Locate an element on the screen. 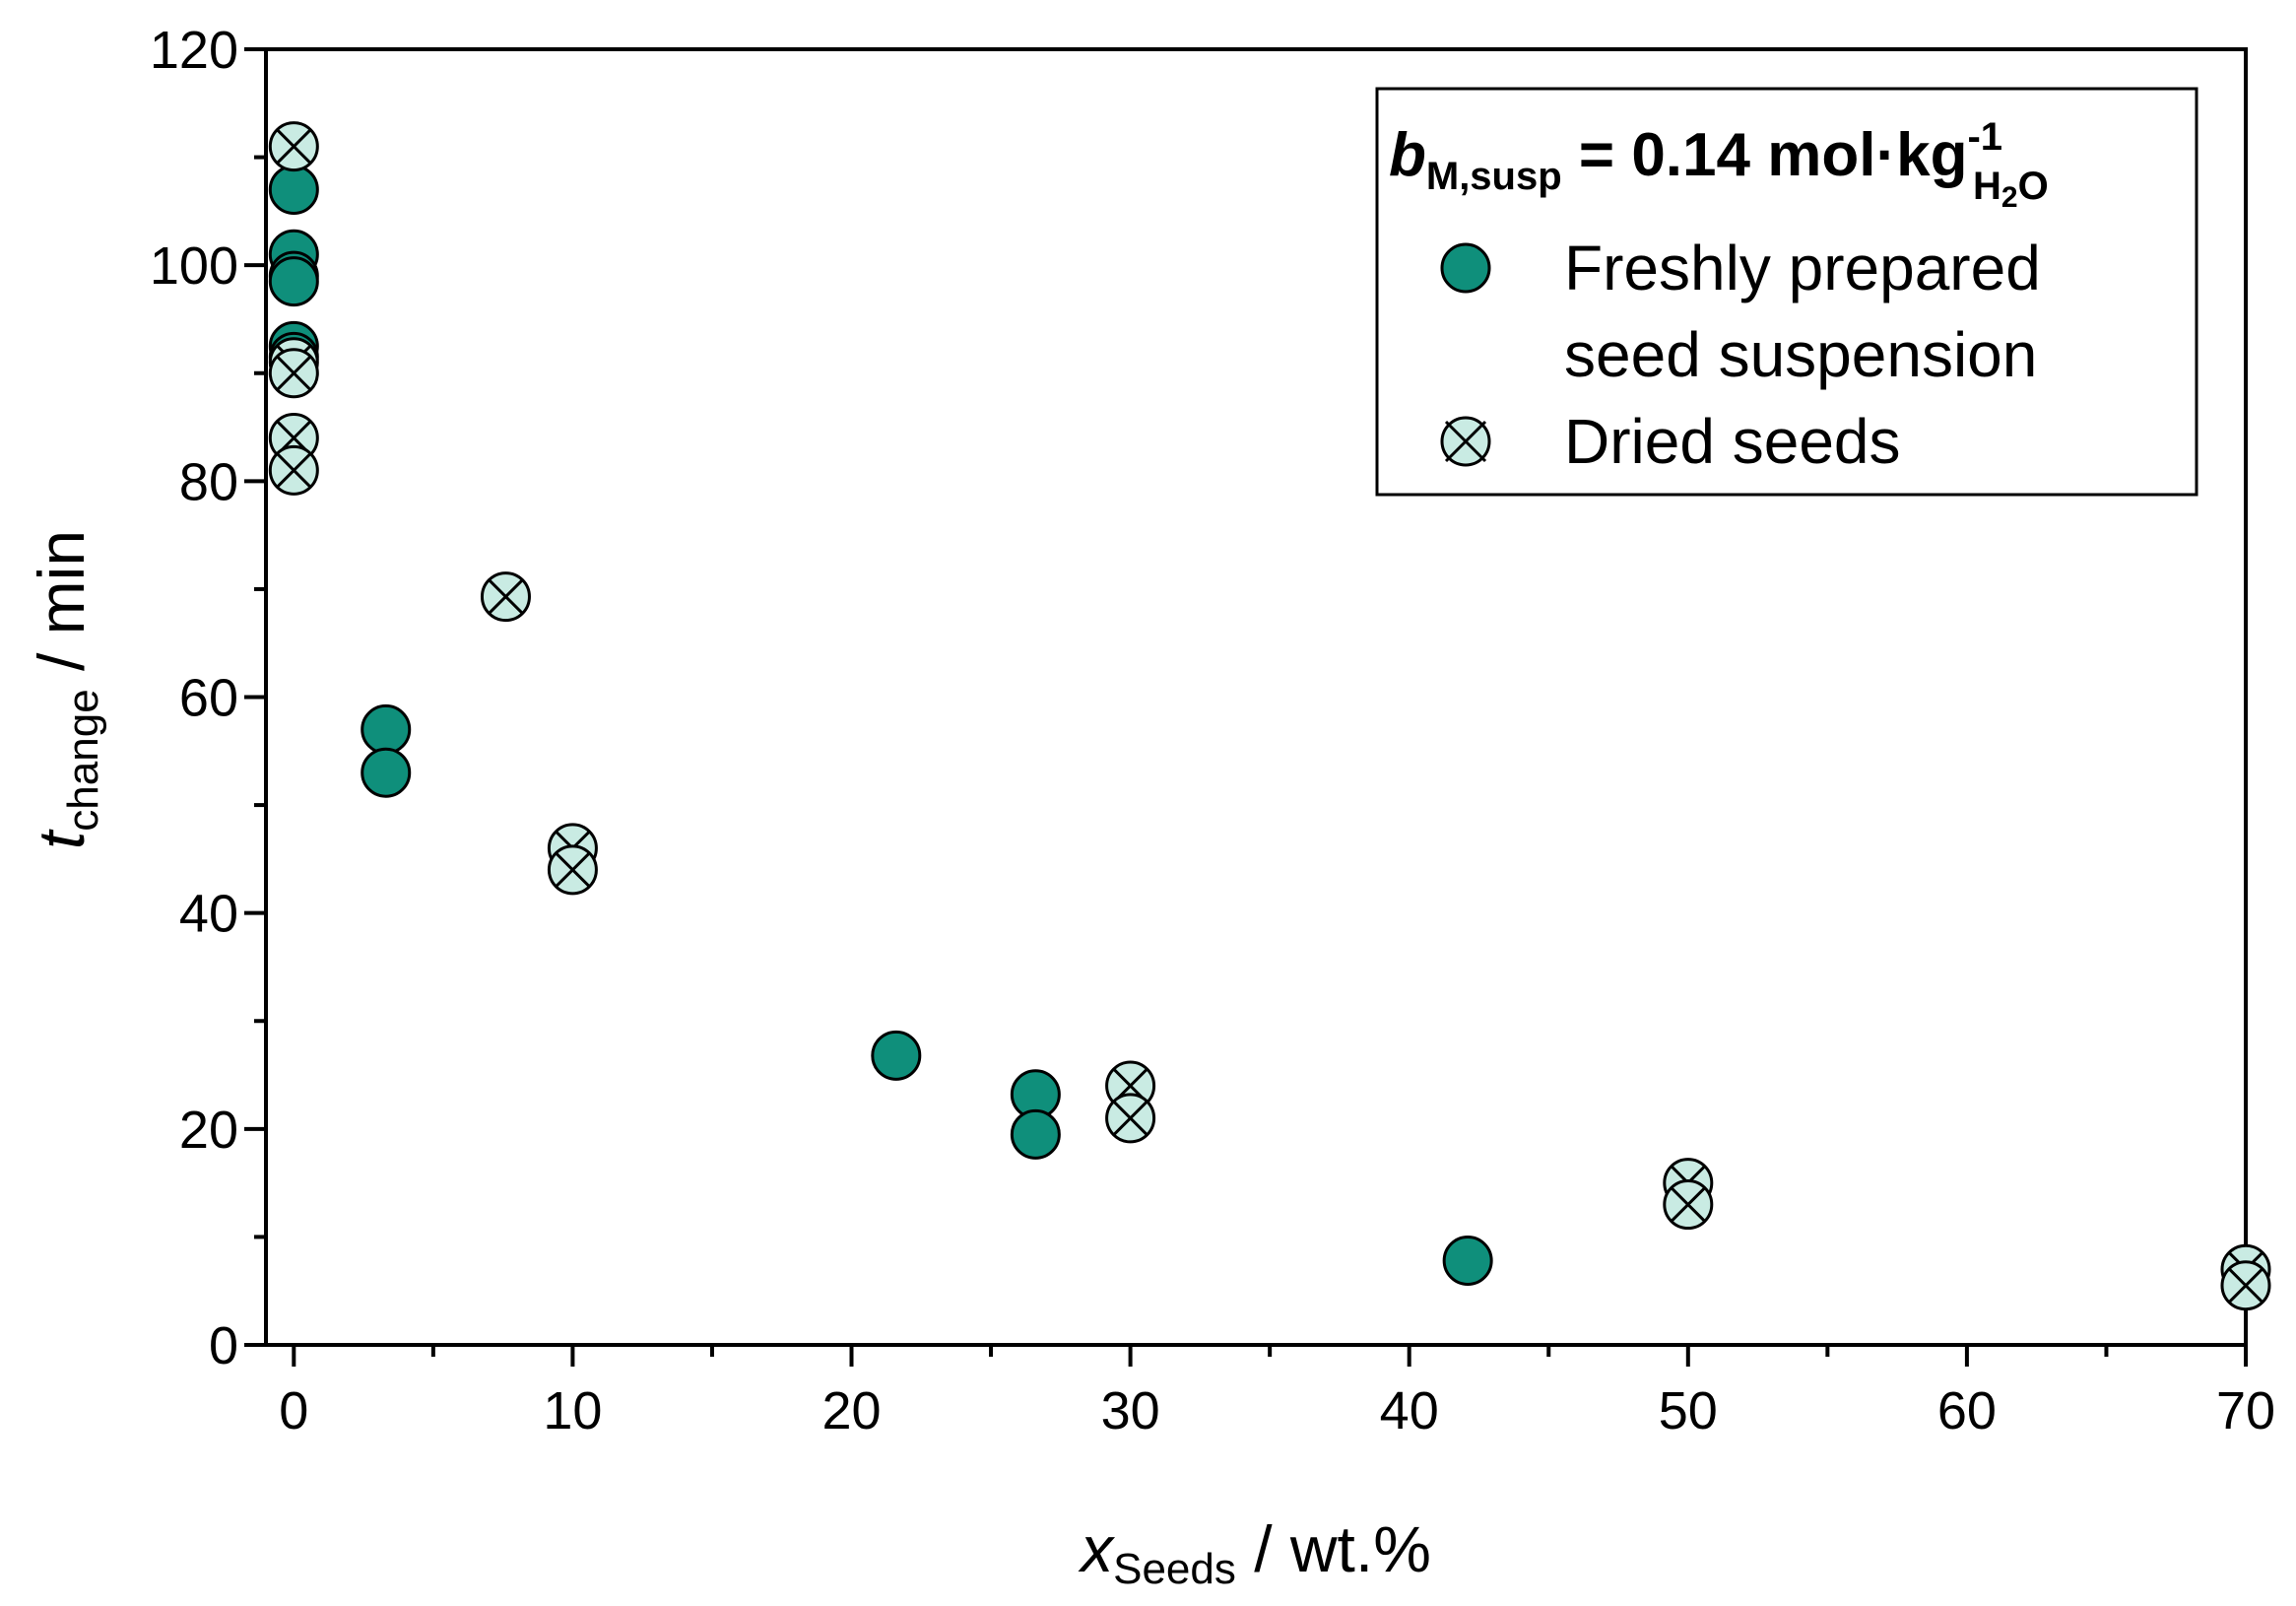 Image resolution: width=2296 pixels, height=1606 pixels. y-axis-title: tchange / min is located at coordinates (66, 689).